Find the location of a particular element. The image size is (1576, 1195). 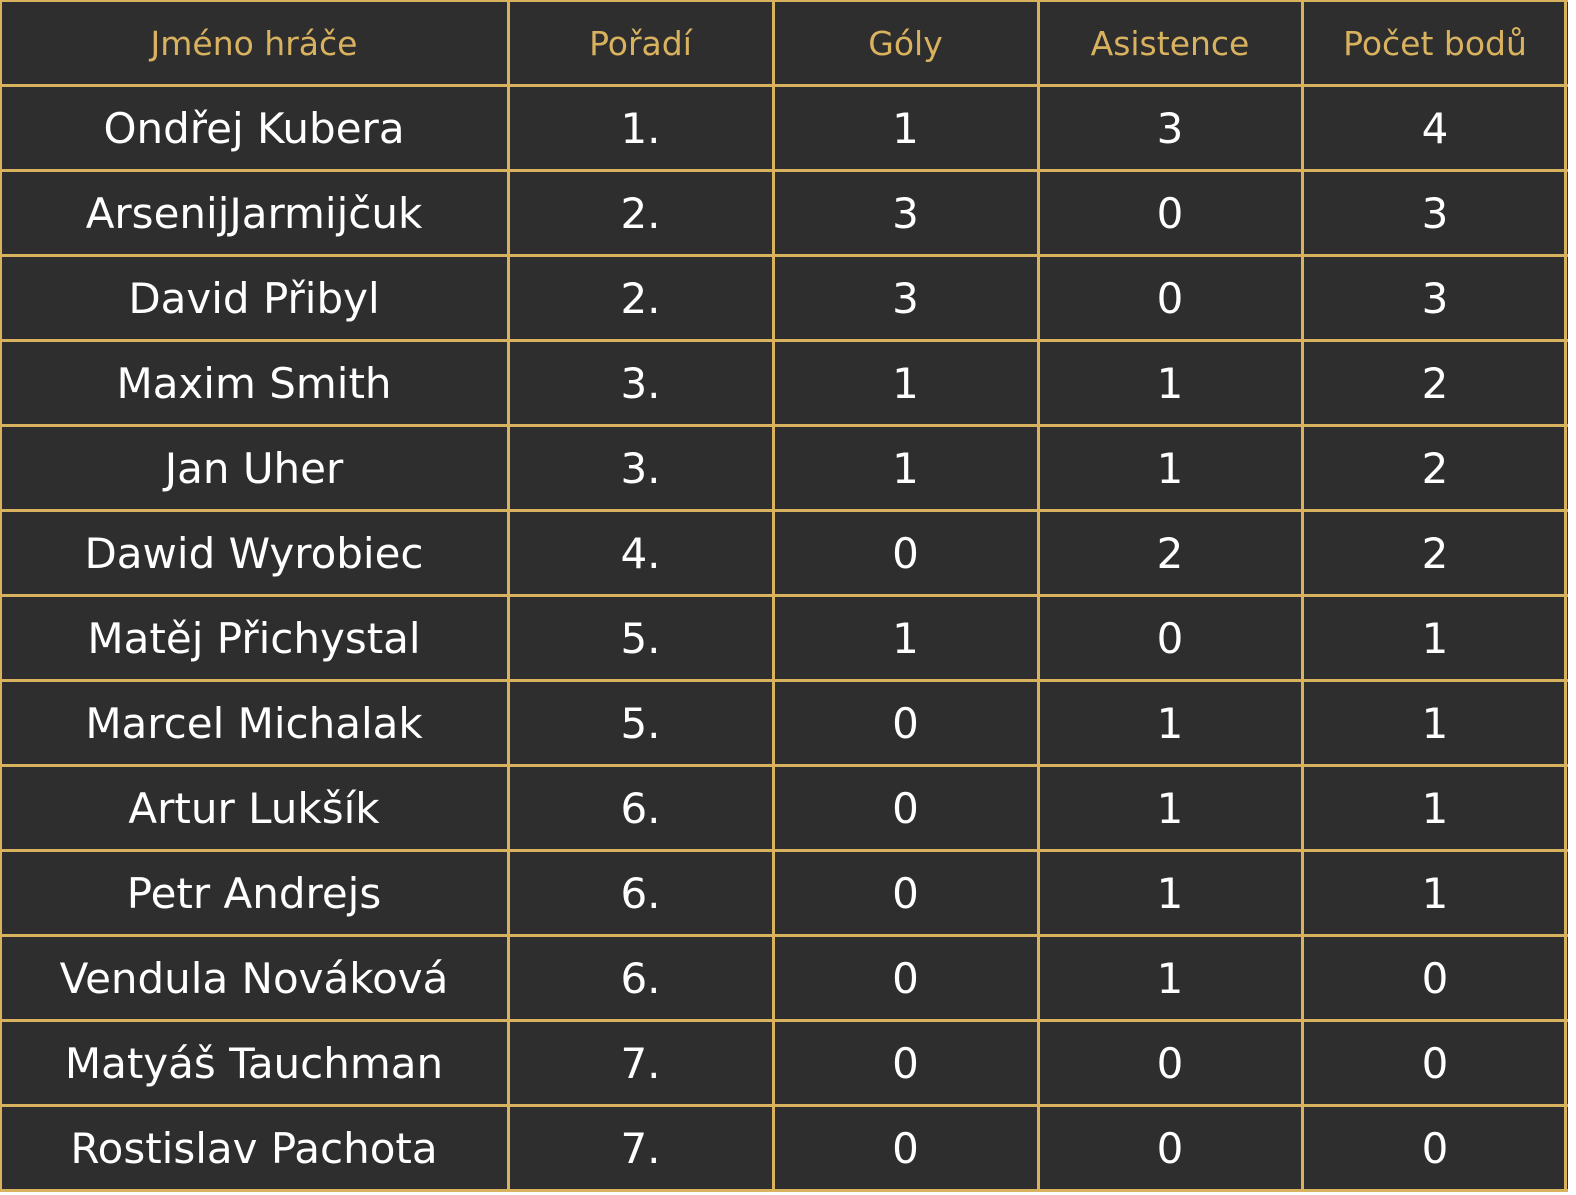

player-name: David Přibyl is located at coordinates (254, 298).